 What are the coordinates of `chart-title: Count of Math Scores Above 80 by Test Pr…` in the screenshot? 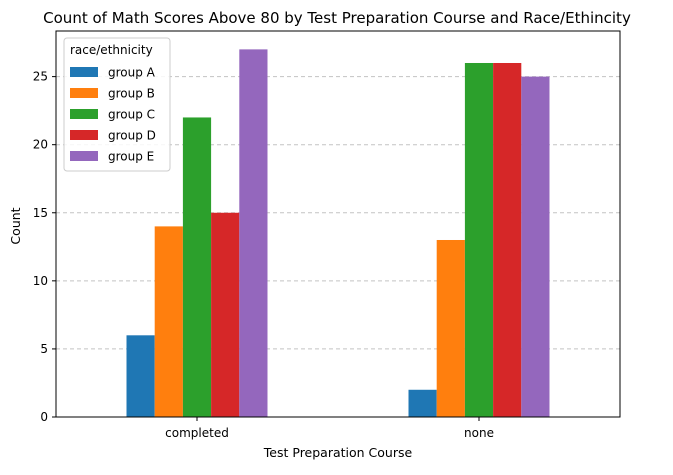 It's located at (337, 18).